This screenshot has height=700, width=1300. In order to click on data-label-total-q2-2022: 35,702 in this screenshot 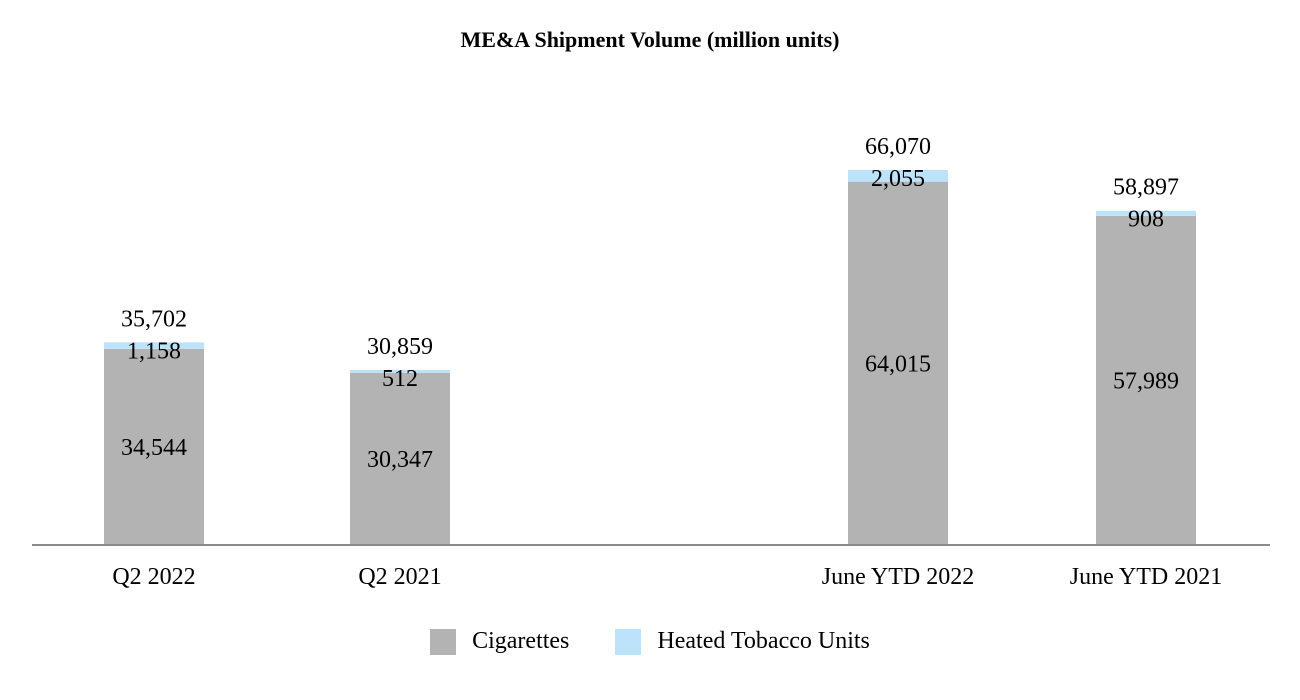, I will do `click(154, 319)`.